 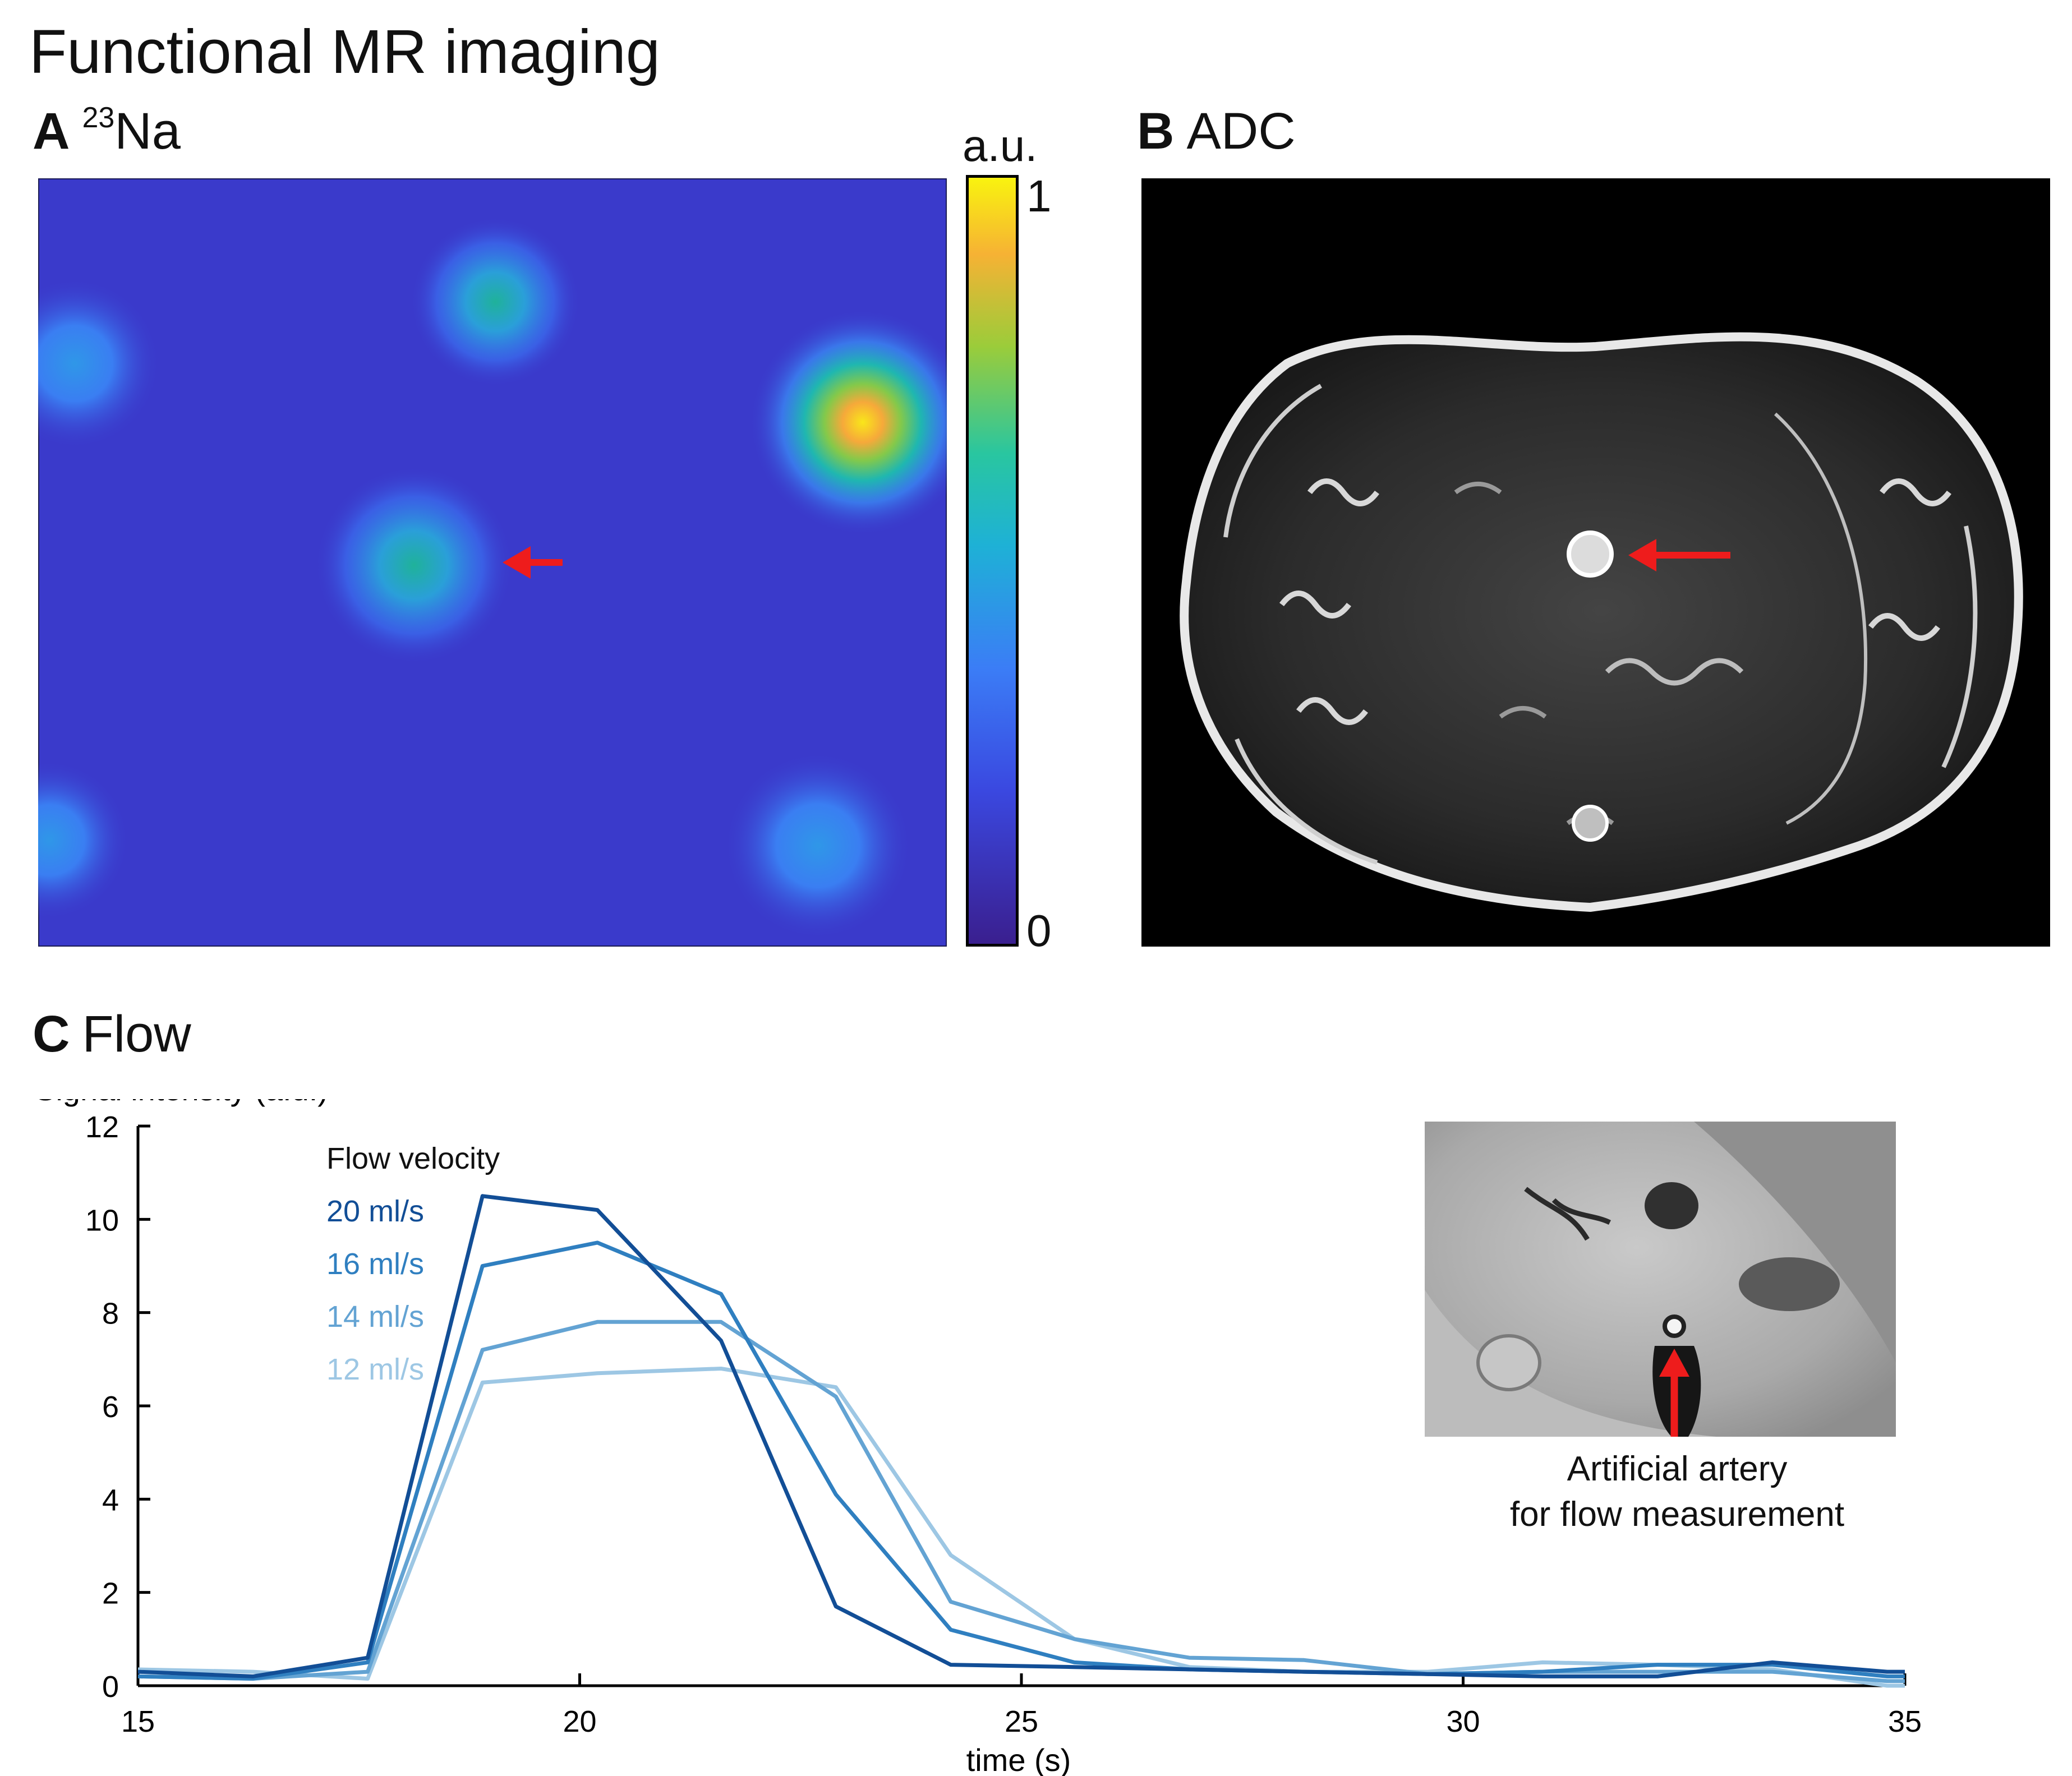 I want to click on y-tick-label: 10, so click(x=102, y=1220).